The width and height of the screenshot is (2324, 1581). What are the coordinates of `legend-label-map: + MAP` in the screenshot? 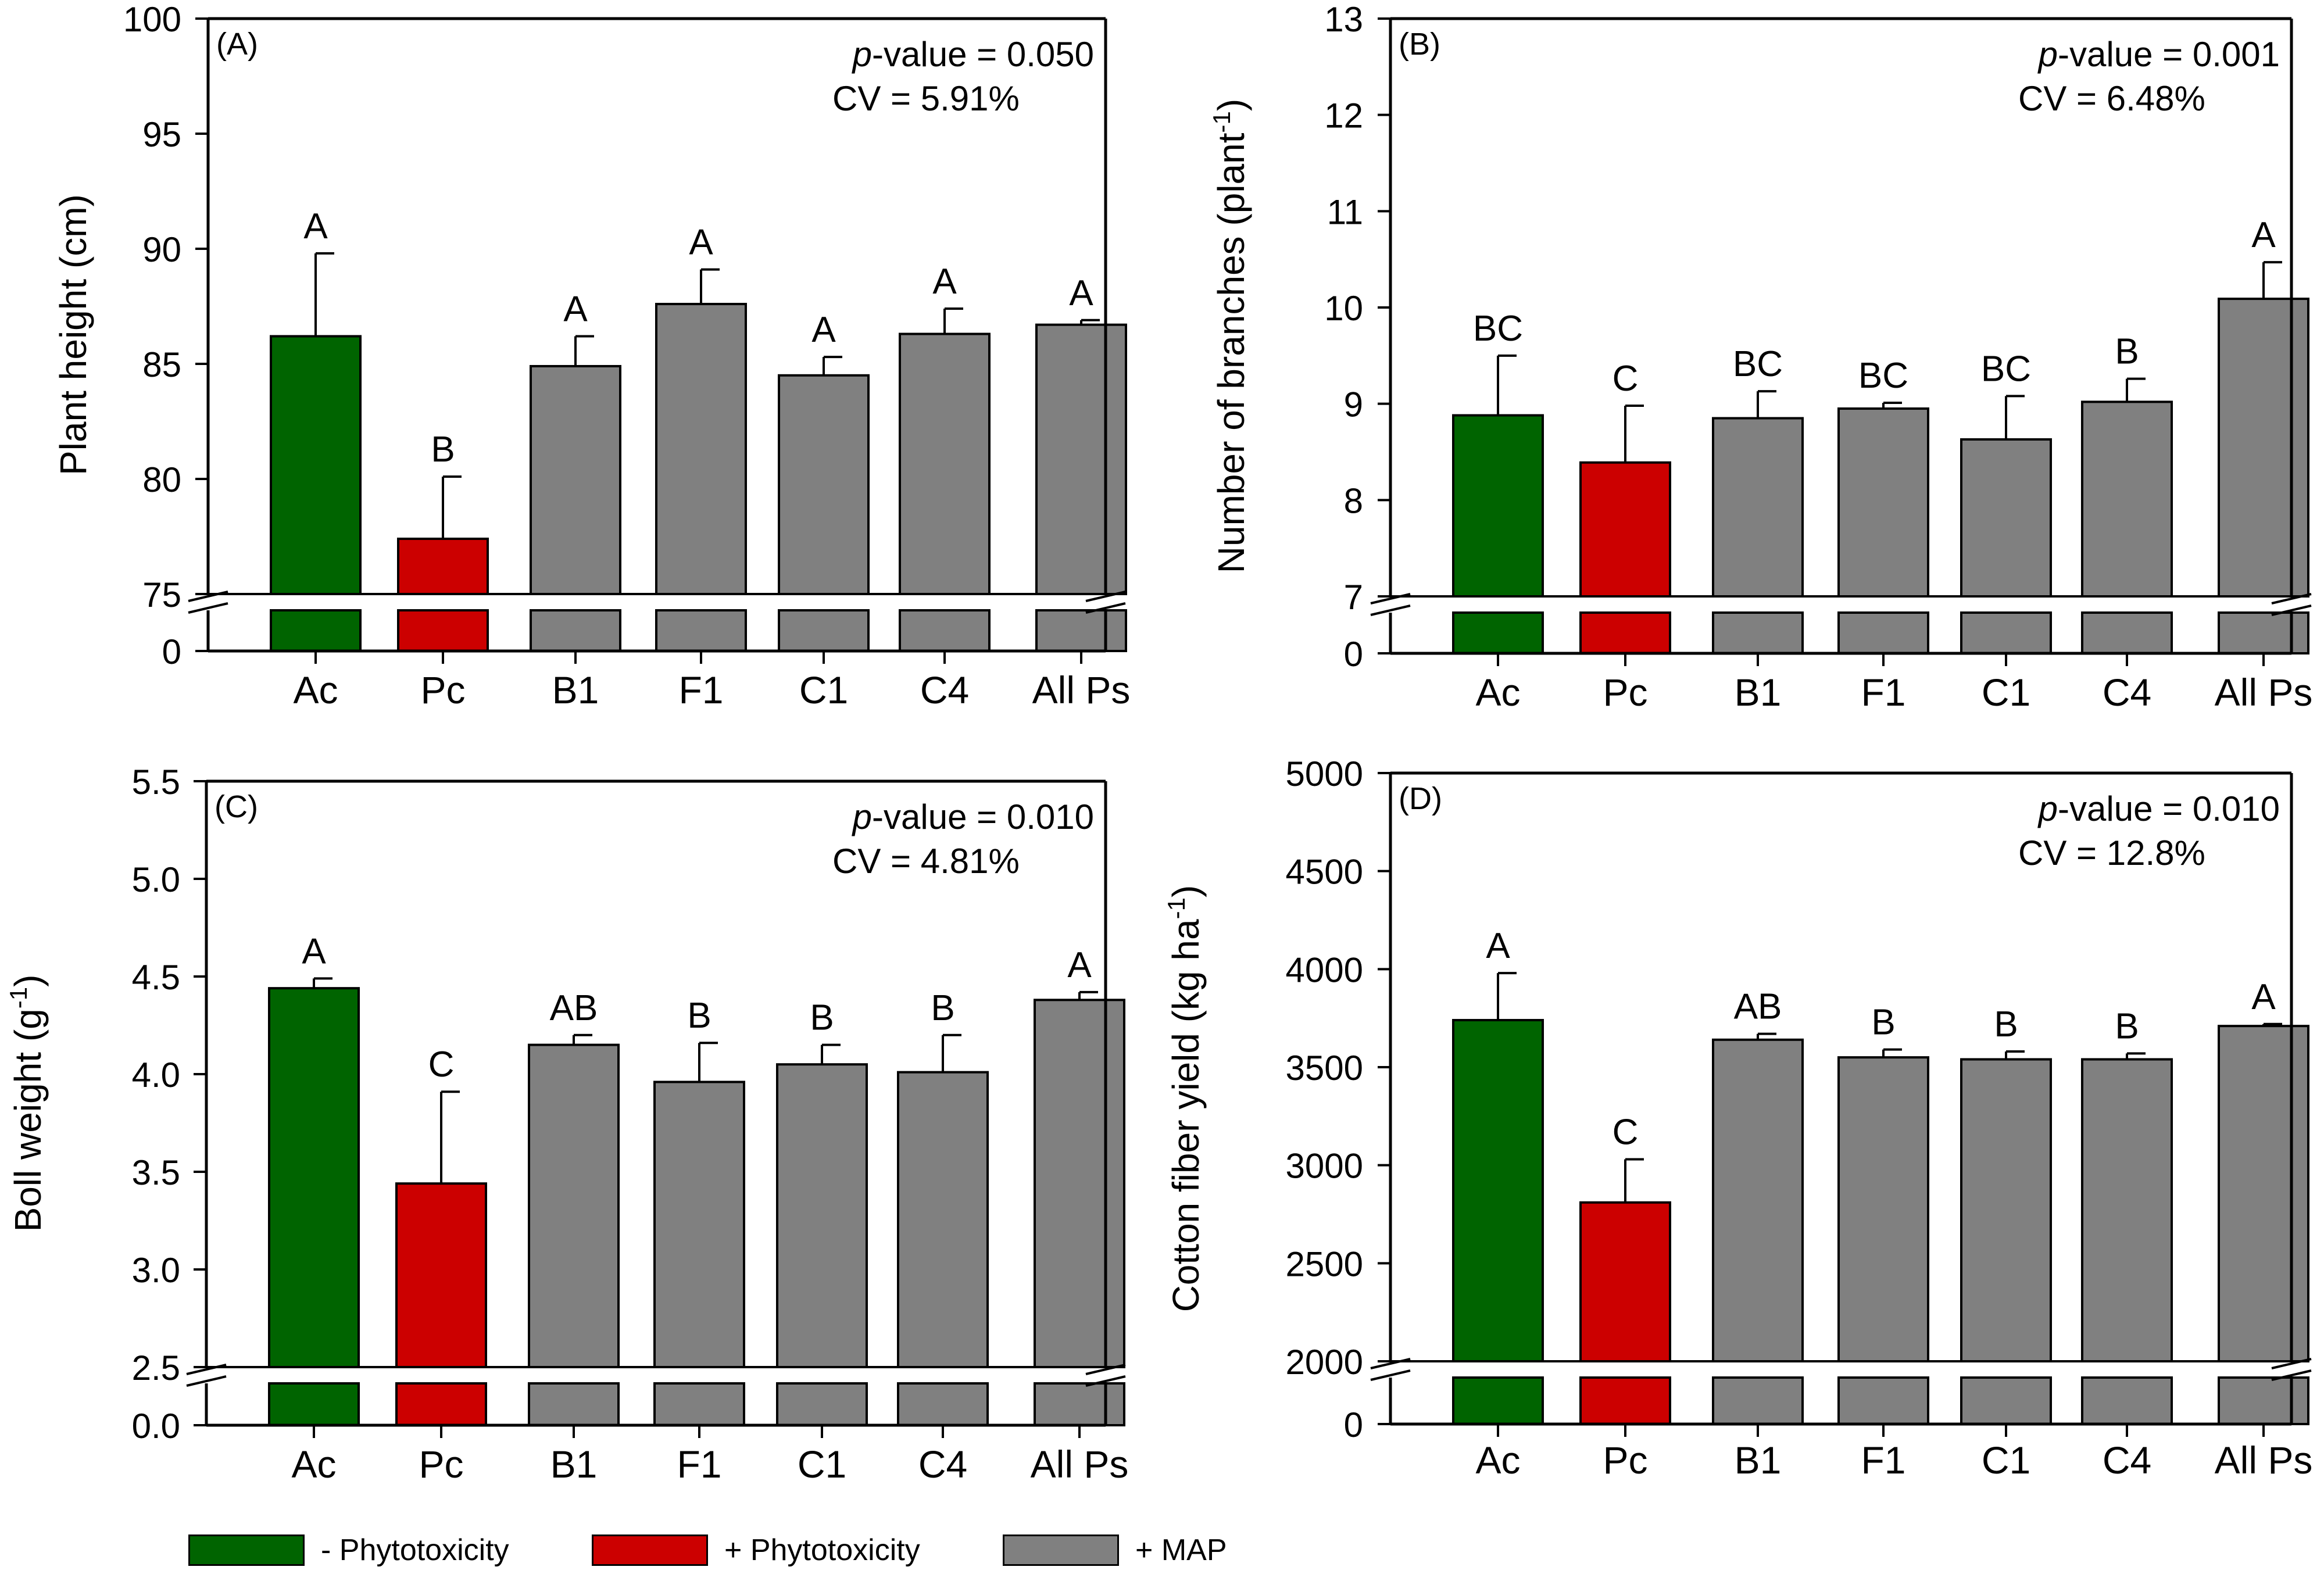 It's located at (1181, 1550).